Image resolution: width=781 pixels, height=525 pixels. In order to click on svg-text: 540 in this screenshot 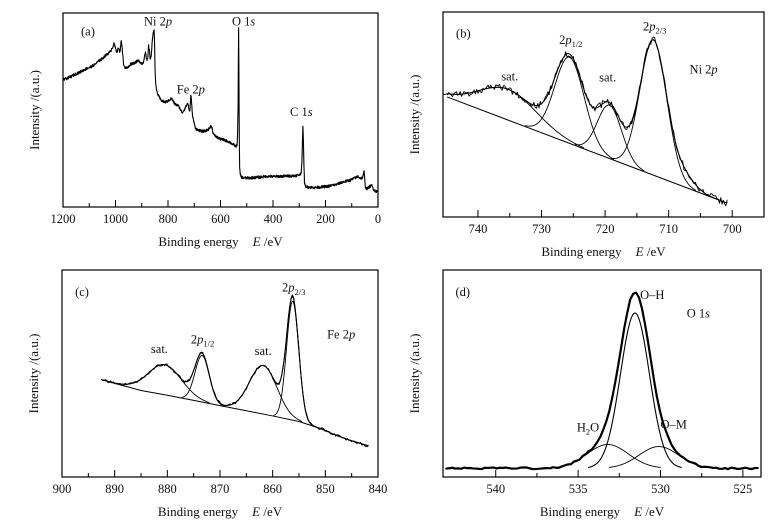, I will do `click(495, 489)`.